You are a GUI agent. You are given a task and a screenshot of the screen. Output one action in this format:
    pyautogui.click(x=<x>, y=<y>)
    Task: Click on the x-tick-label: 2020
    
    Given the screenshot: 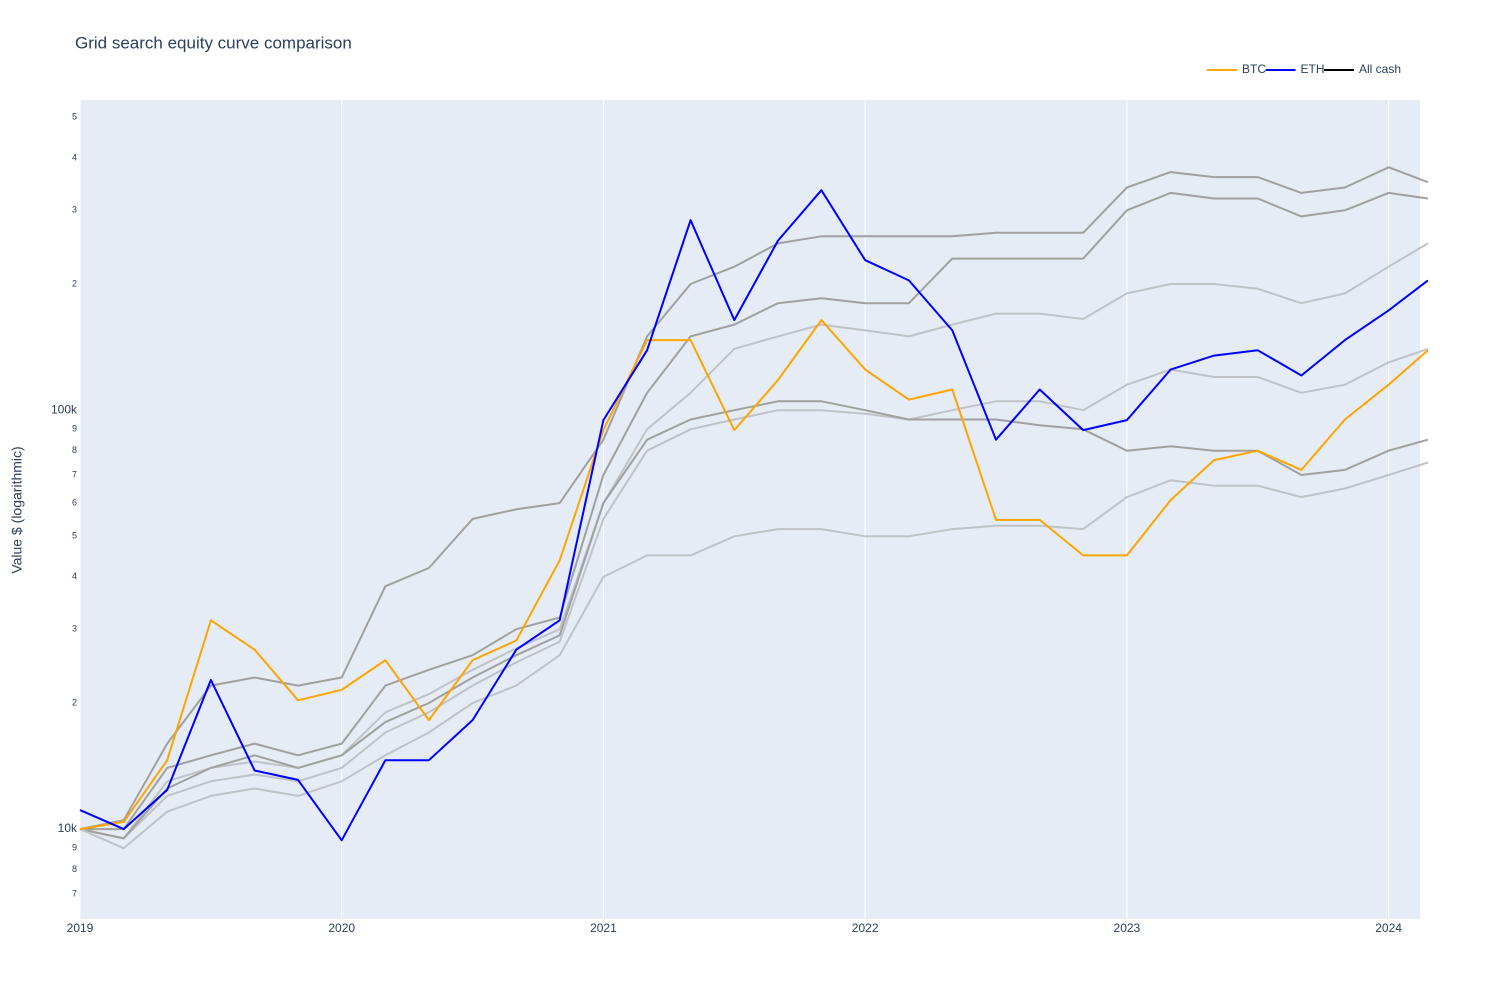 What is the action you would take?
    pyautogui.click(x=341, y=928)
    